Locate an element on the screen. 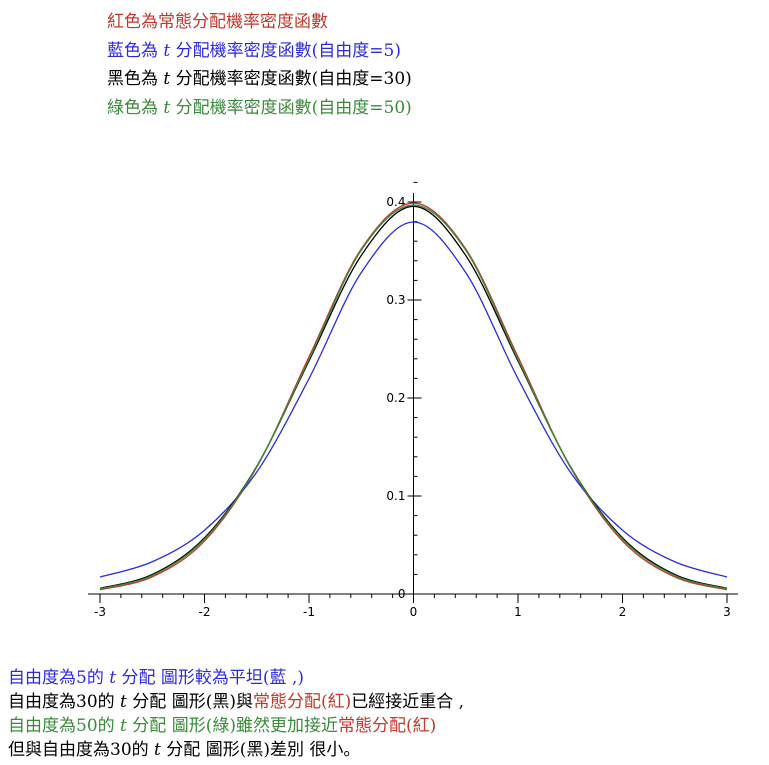 The image size is (769, 765). note2-d: 已經接近重合 , is located at coordinates (408, 702).